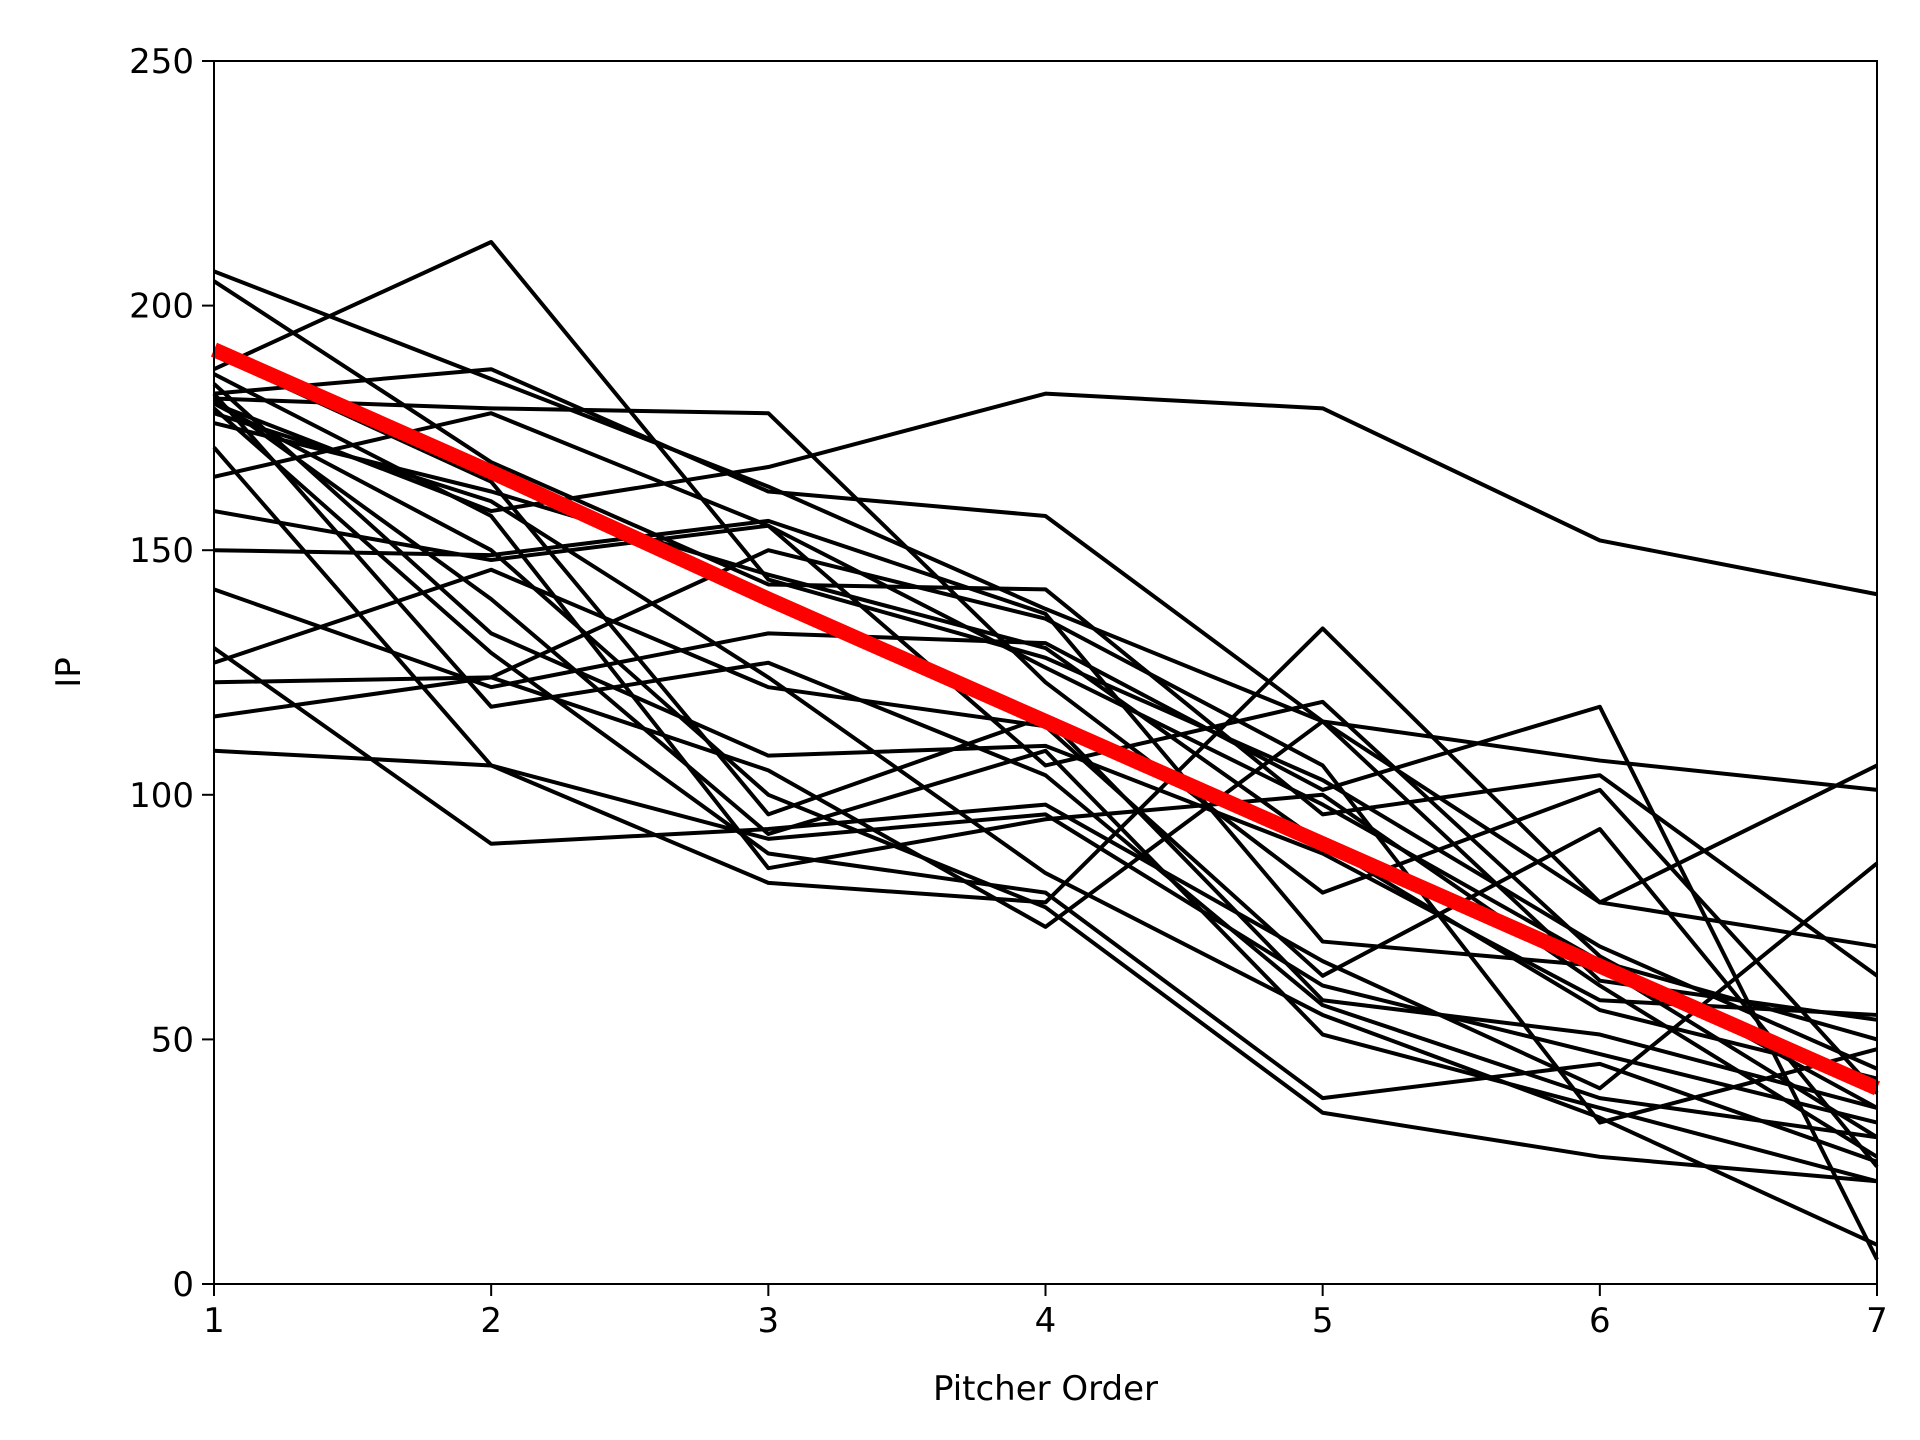 This screenshot has width=1920, height=1440. Describe the element at coordinates (214, 1321) in the screenshot. I see `x-tick-label: 1` at that location.